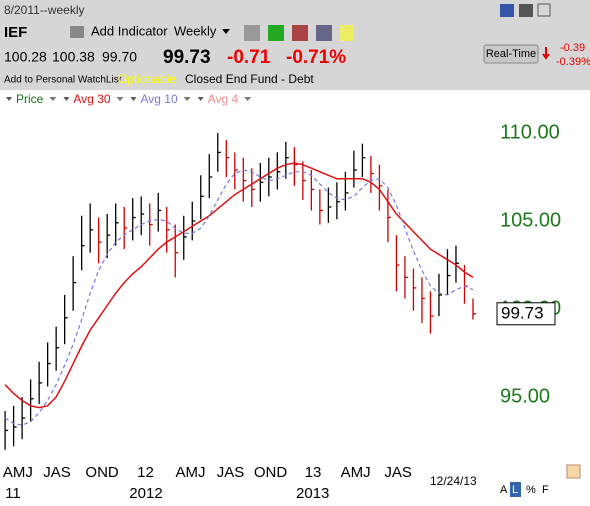 The image size is (590, 506). Describe the element at coordinates (147, 79) in the screenshot. I see `optionable: Optionable` at that location.